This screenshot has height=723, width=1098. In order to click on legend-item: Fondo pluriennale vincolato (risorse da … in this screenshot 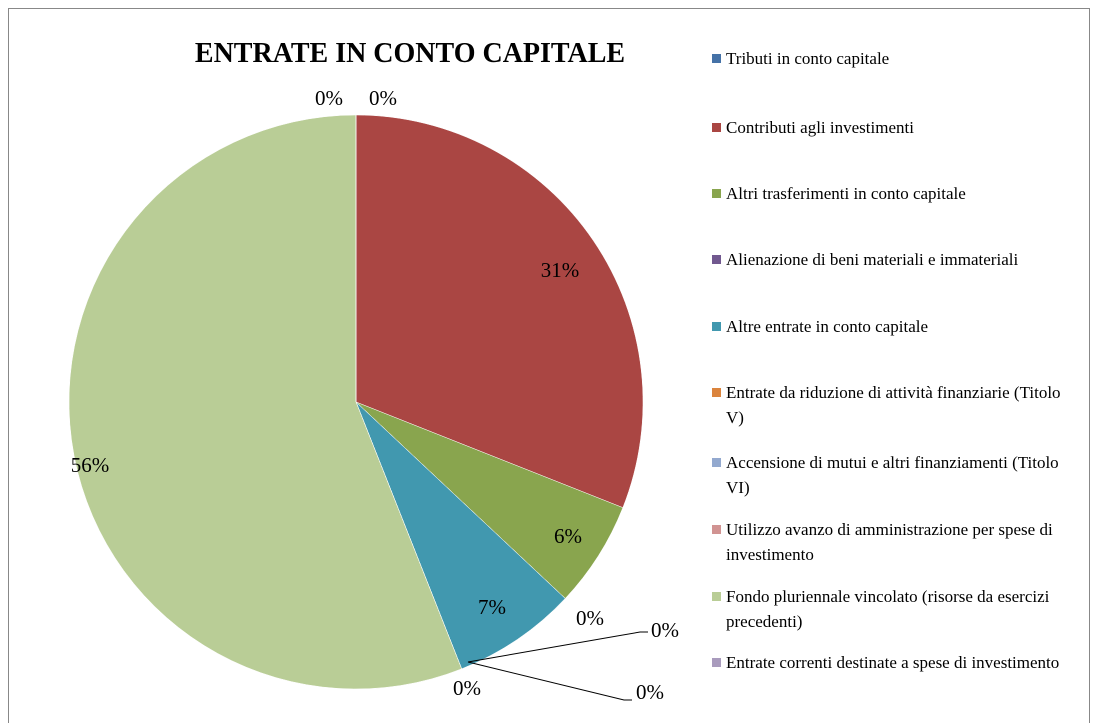, I will do `click(896, 609)`.